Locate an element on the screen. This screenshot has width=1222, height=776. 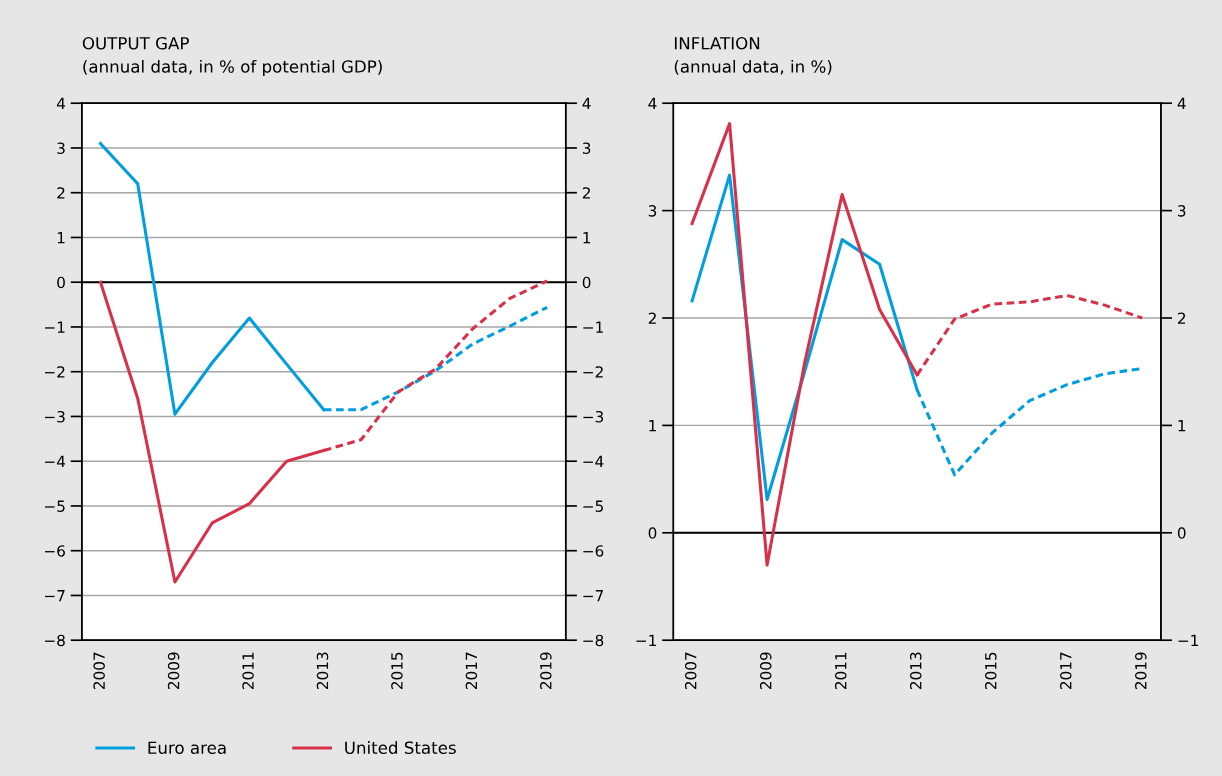
y2-tick-label: −3 is located at coordinates (593, 416).